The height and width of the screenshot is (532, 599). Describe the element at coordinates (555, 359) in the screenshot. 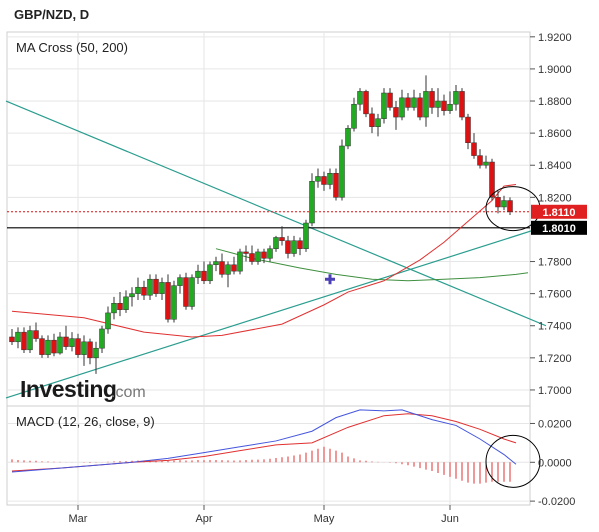

I see `price-tick-label: 1.7200` at that location.